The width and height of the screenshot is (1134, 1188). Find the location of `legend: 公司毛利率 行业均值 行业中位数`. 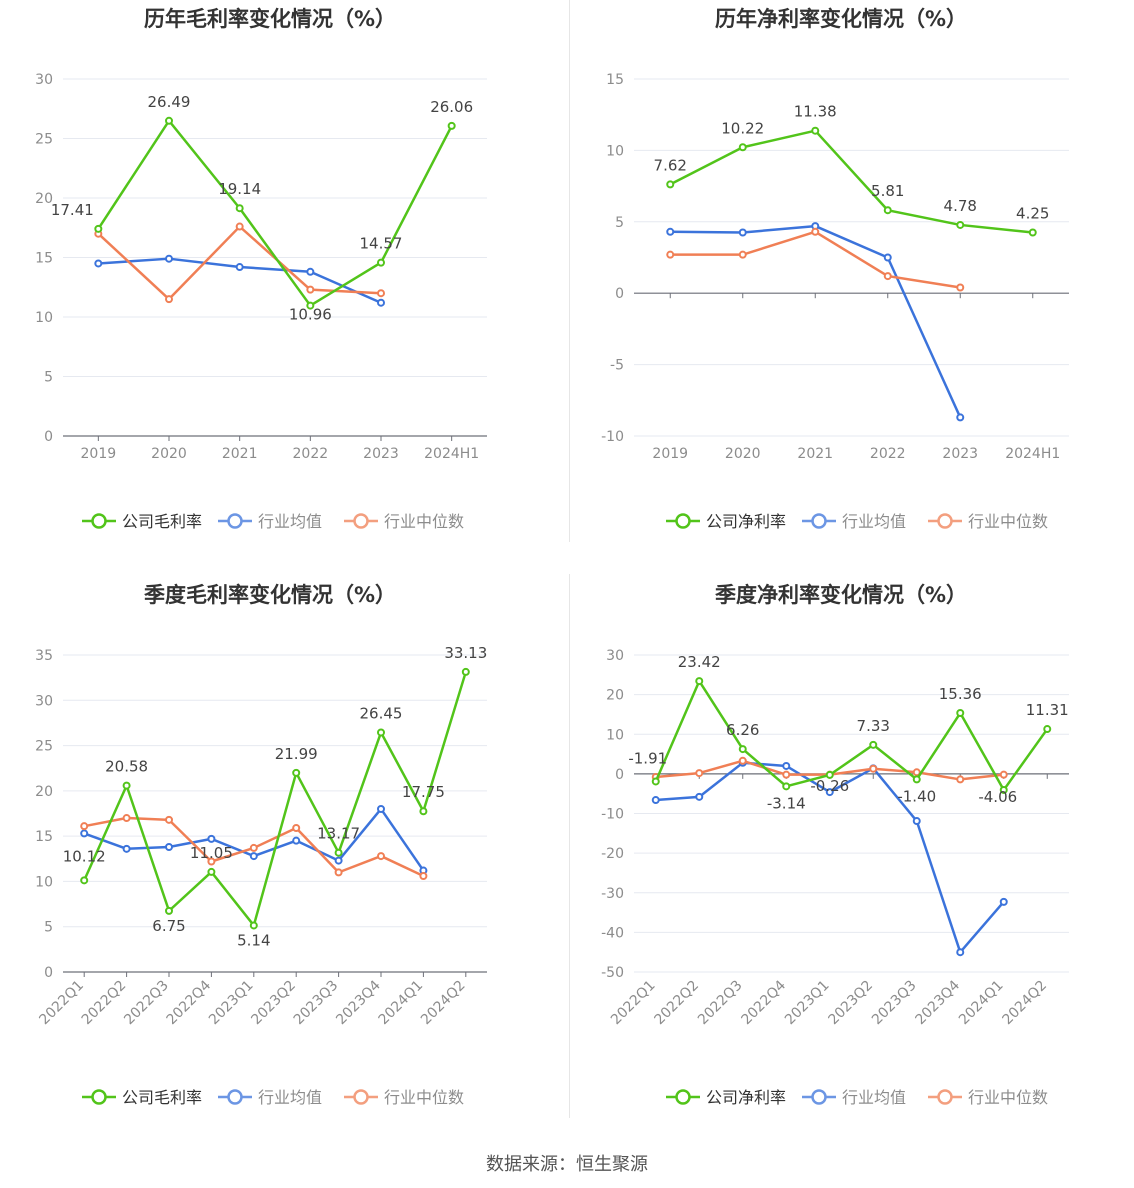

legend: 公司毛利率 行业均值 行业中位数 is located at coordinates (273, 1097).